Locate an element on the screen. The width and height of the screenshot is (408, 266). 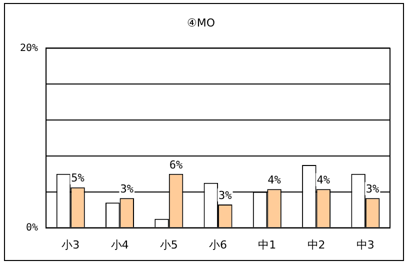
x-tick-label: 中2 is located at coordinates (316, 245).